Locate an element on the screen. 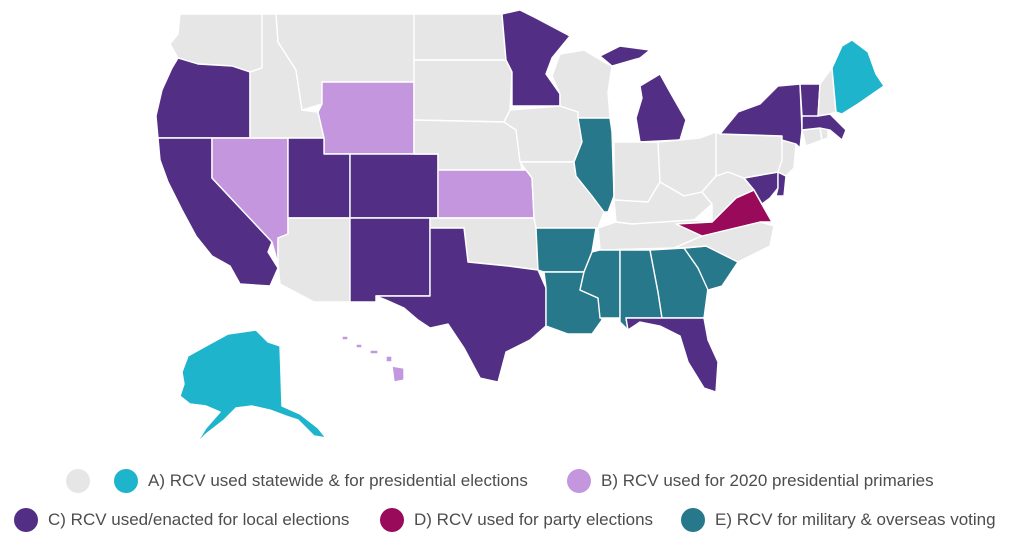  state-michigan is located at coordinates (643, 94).